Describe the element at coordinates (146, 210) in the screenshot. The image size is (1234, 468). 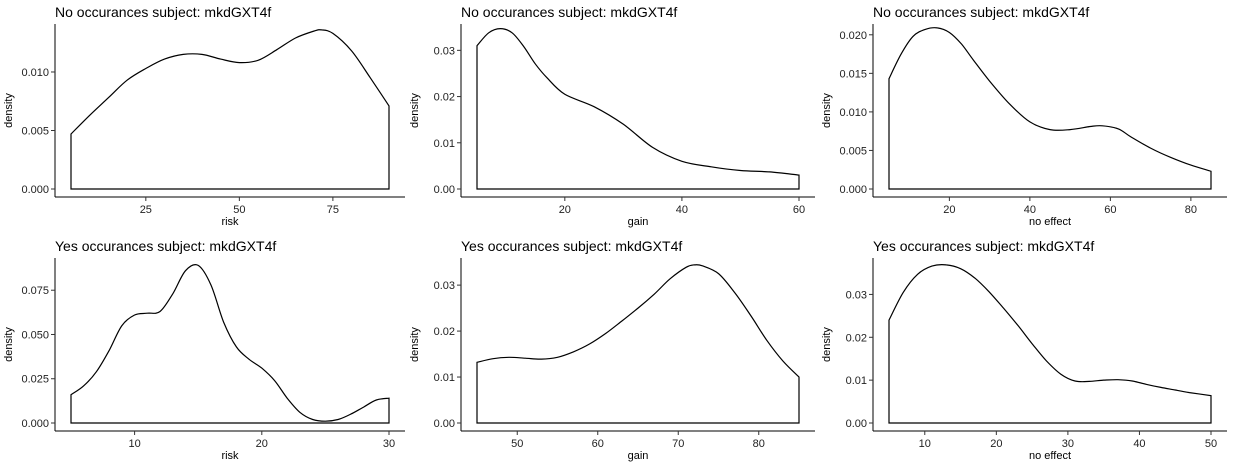
I see `x-tick-label: 25` at that location.